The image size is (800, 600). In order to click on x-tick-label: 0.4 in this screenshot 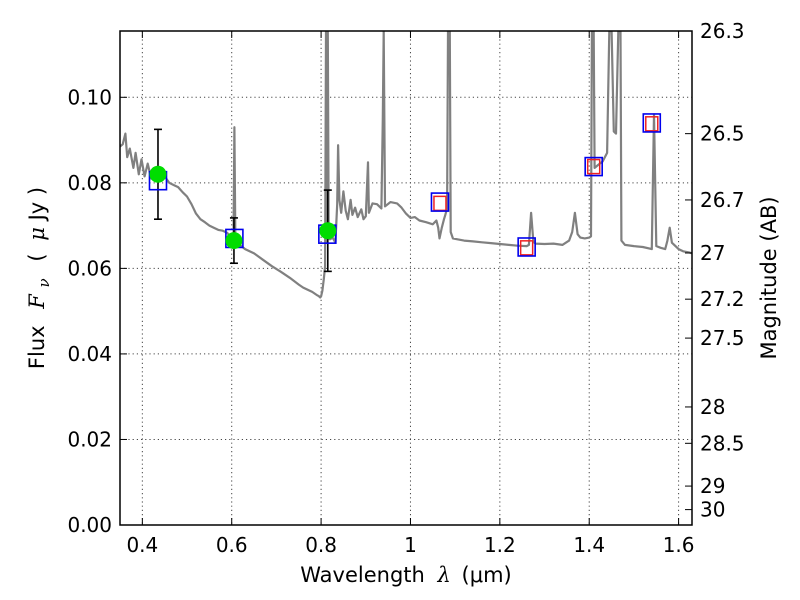, I will do `click(142, 545)`.